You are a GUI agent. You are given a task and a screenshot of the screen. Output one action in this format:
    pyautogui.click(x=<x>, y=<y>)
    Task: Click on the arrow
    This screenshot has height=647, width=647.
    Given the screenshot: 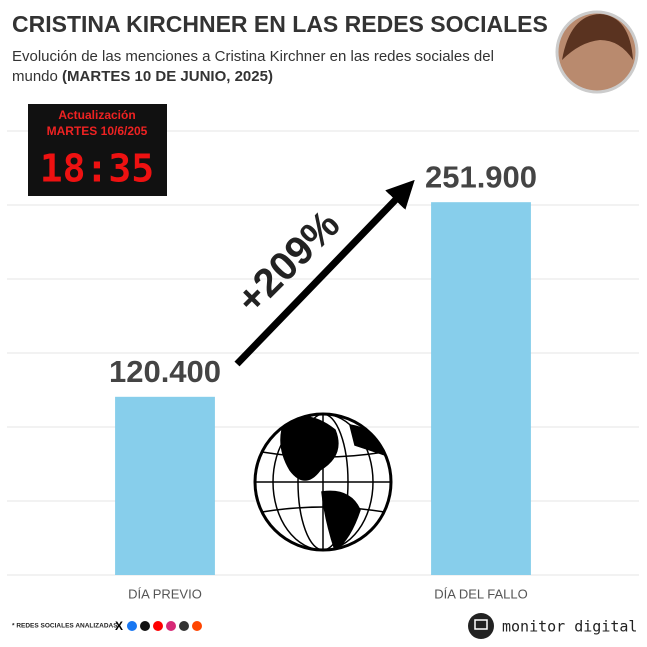 What is the action you would take?
    pyautogui.click(x=324, y=273)
    